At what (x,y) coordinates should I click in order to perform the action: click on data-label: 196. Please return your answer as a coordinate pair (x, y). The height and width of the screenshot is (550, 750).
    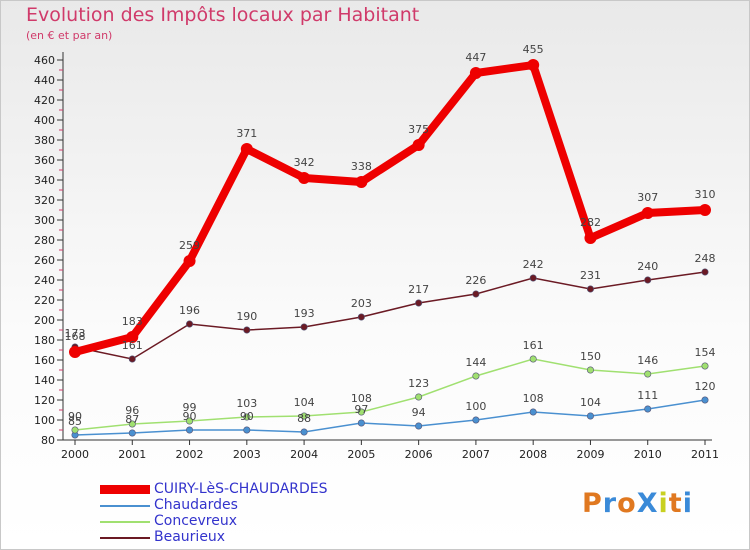
    Looking at the image, I should click on (189, 310).